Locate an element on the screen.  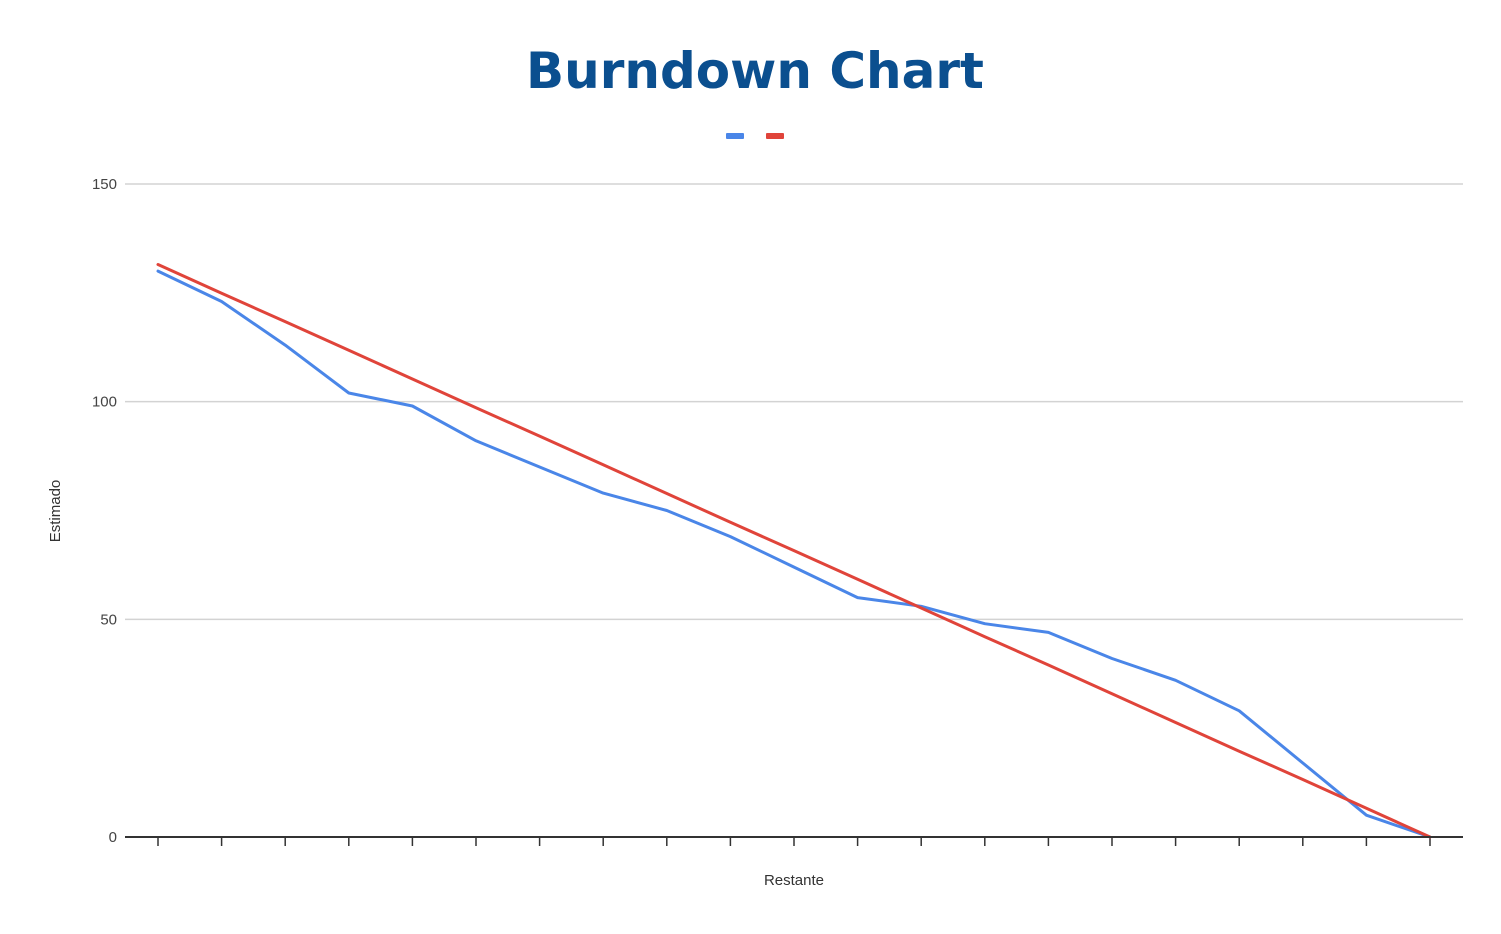
y-tick-label: 150 is located at coordinates (104, 184).